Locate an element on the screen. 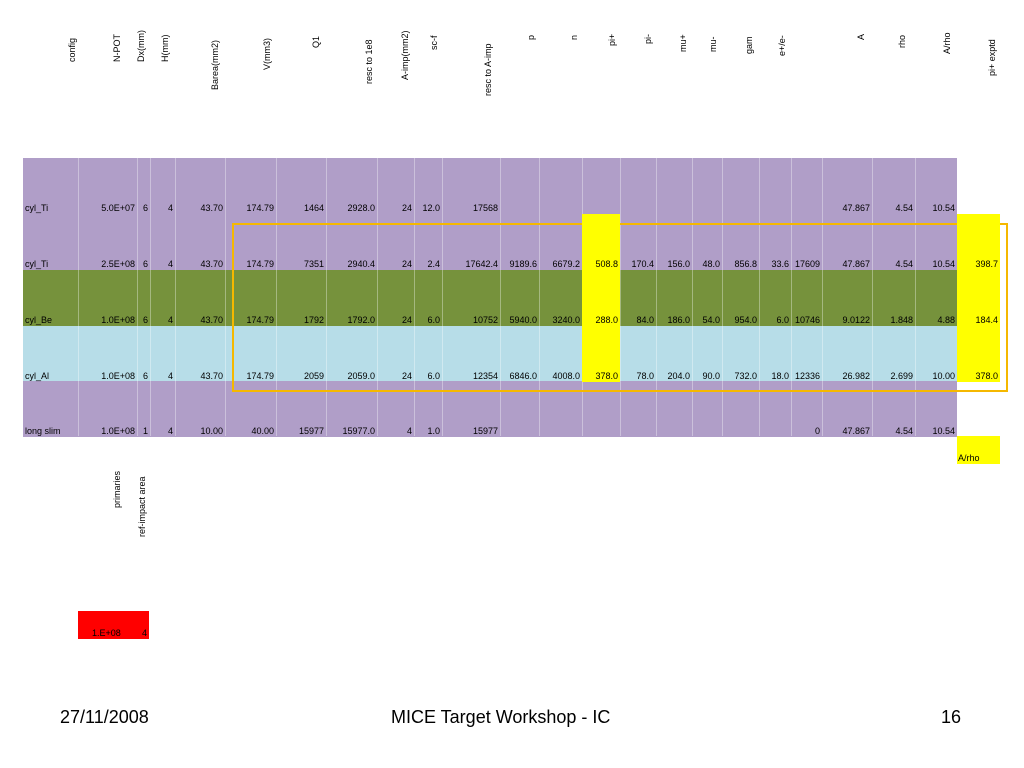  cell-q1: 1464 is located at coordinates (313, 208).